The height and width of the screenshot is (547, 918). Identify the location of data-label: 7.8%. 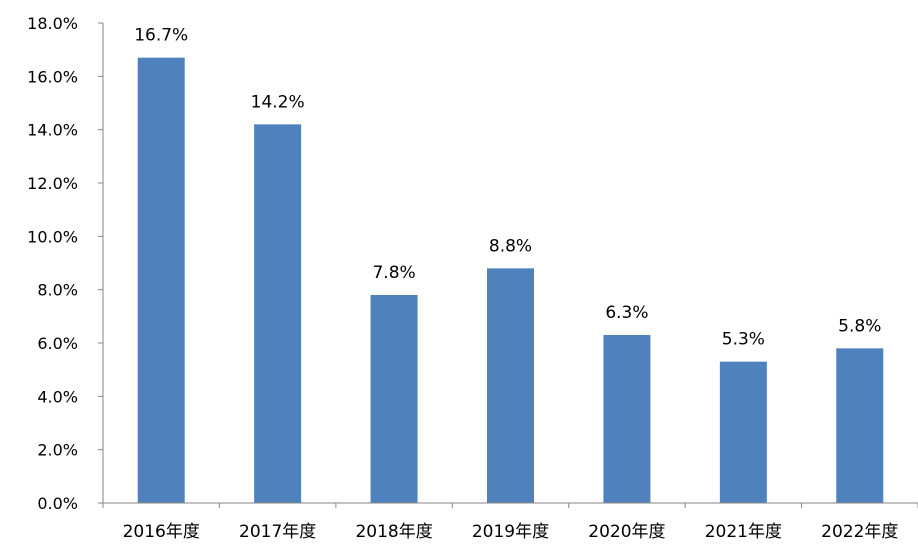
(393, 273).